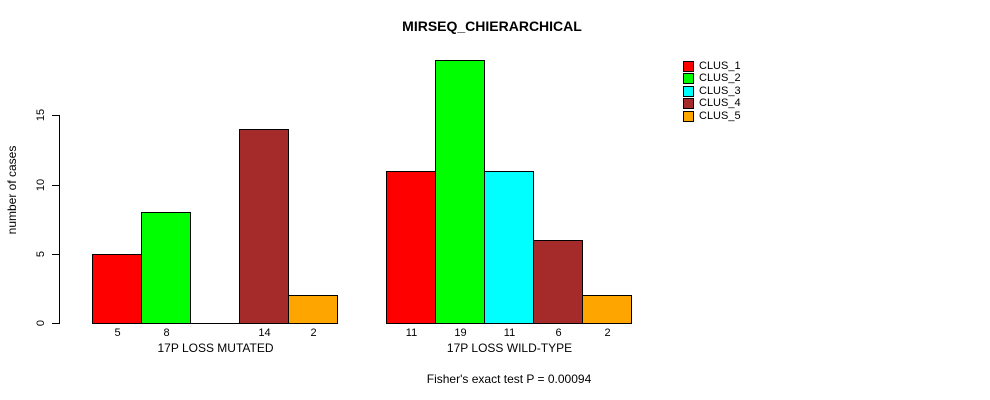 The height and width of the screenshot is (400, 990). I want to click on y-axis-tick-label: 0, so click(41, 323).